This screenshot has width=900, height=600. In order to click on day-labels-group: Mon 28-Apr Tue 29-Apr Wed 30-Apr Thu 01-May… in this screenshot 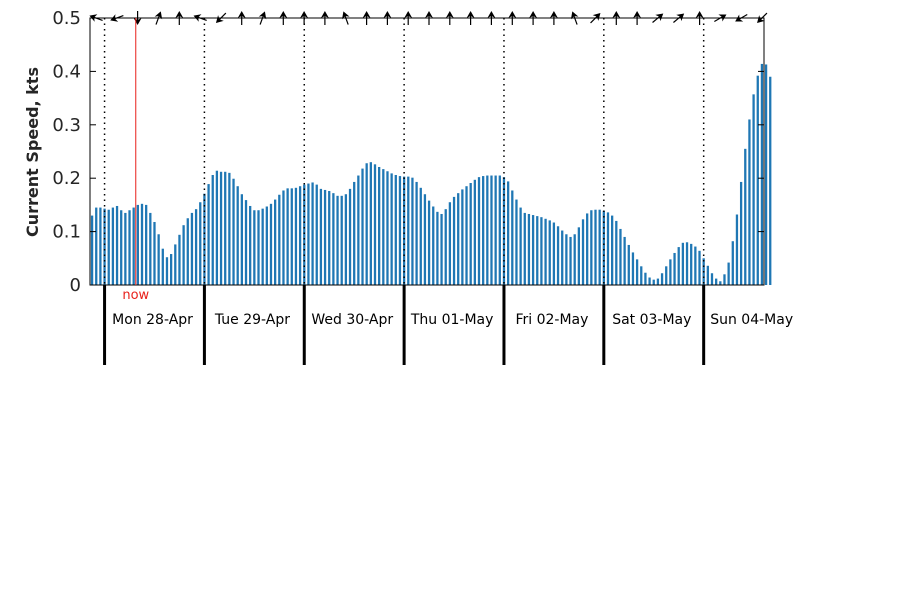, I will do `click(452, 320)`.